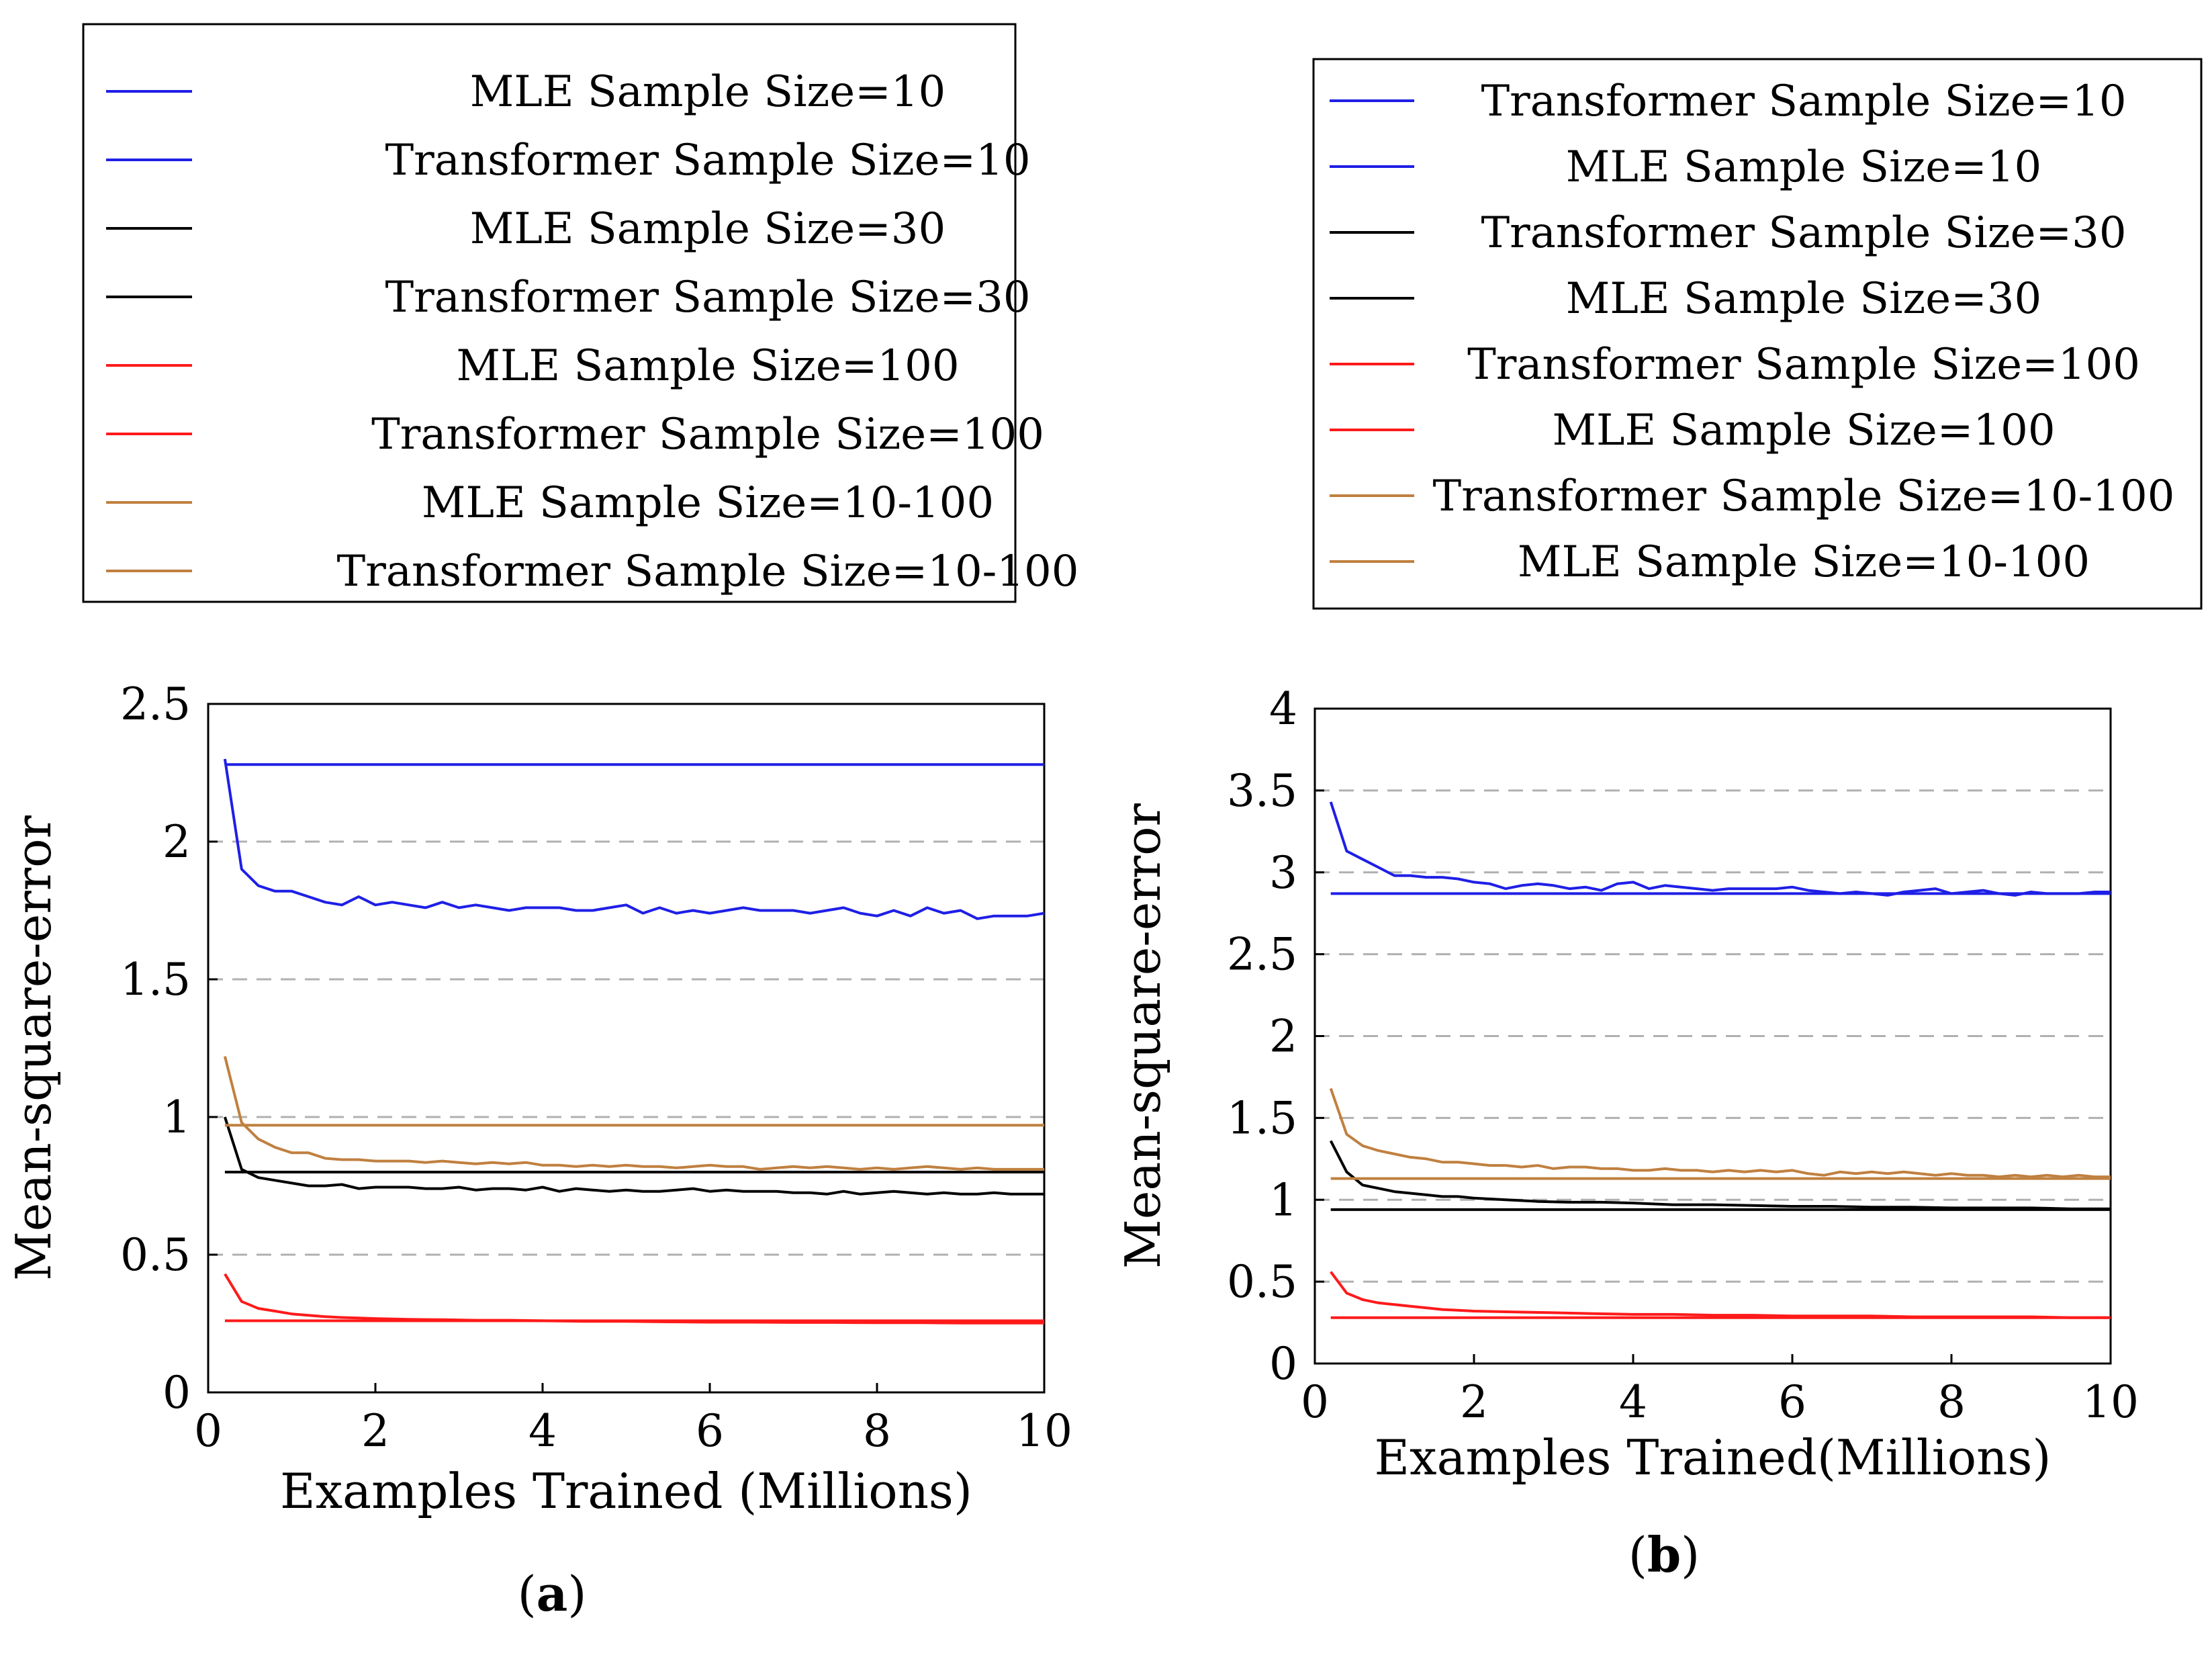 This screenshot has height=1653, width=2212. I want to click on panel-caption-label: b, so click(1664, 1554).